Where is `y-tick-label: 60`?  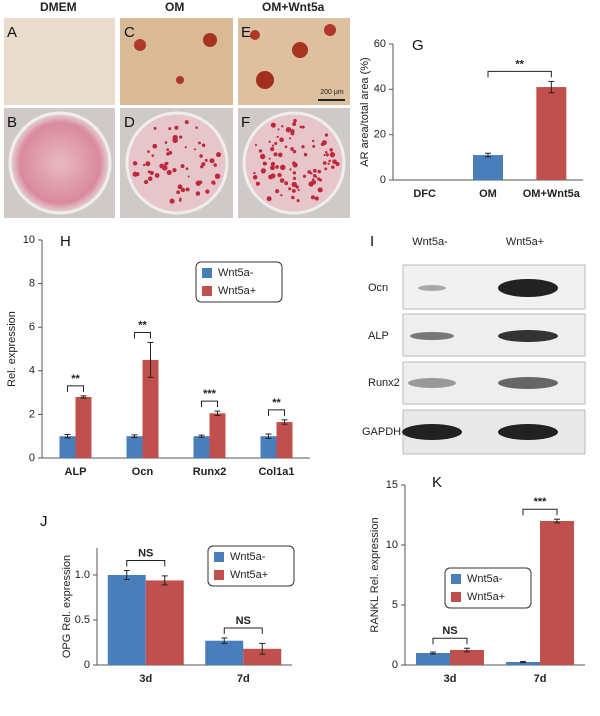
y-tick-label: 60 is located at coordinates (380, 44).